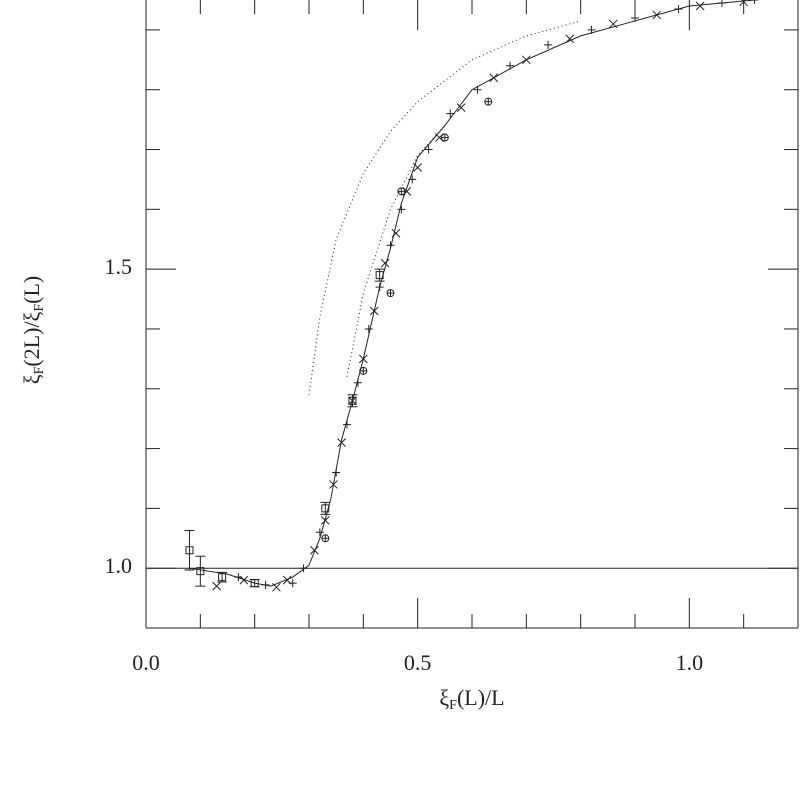  What do you see at coordinates (31, 290) in the screenshot?
I see `label-part: (L)` at bounding box center [31, 290].